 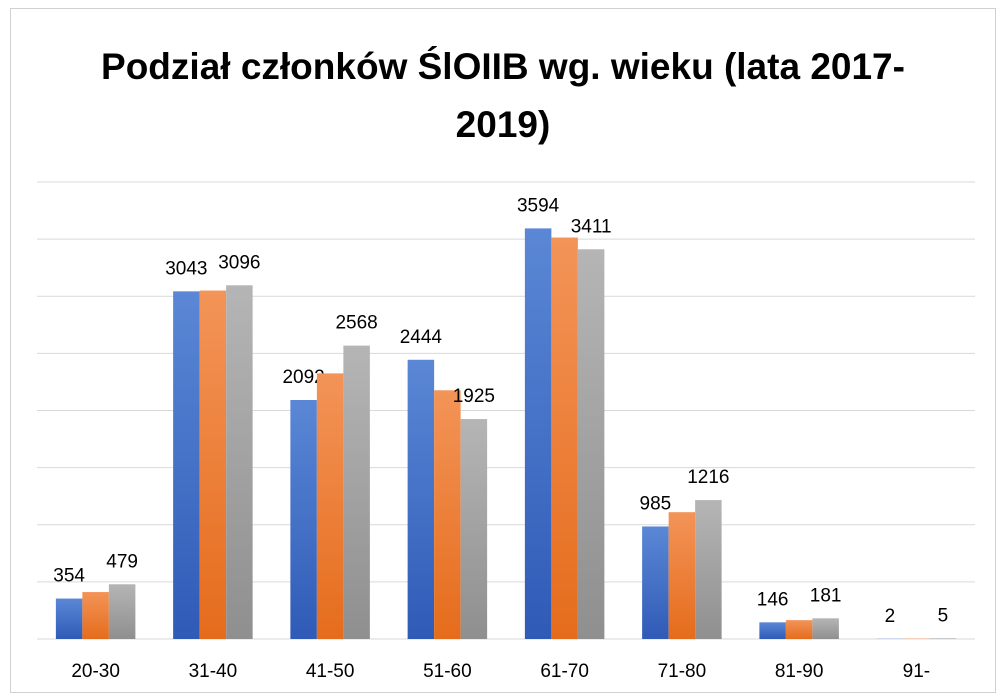 I want to click on x-tick-label: 91-, so click(x=916, y=671).